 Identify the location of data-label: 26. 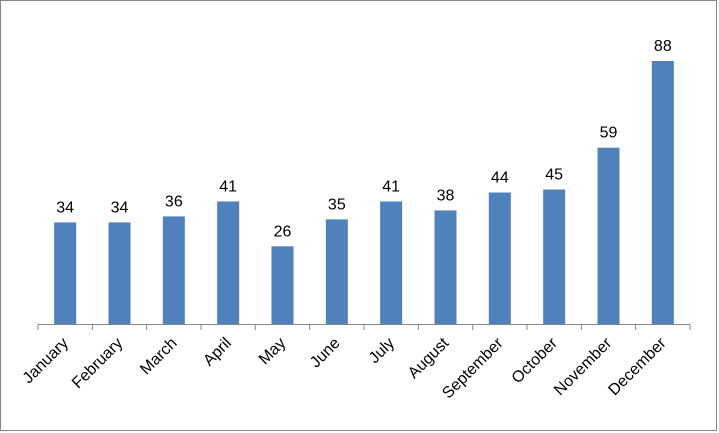
(283, 231).